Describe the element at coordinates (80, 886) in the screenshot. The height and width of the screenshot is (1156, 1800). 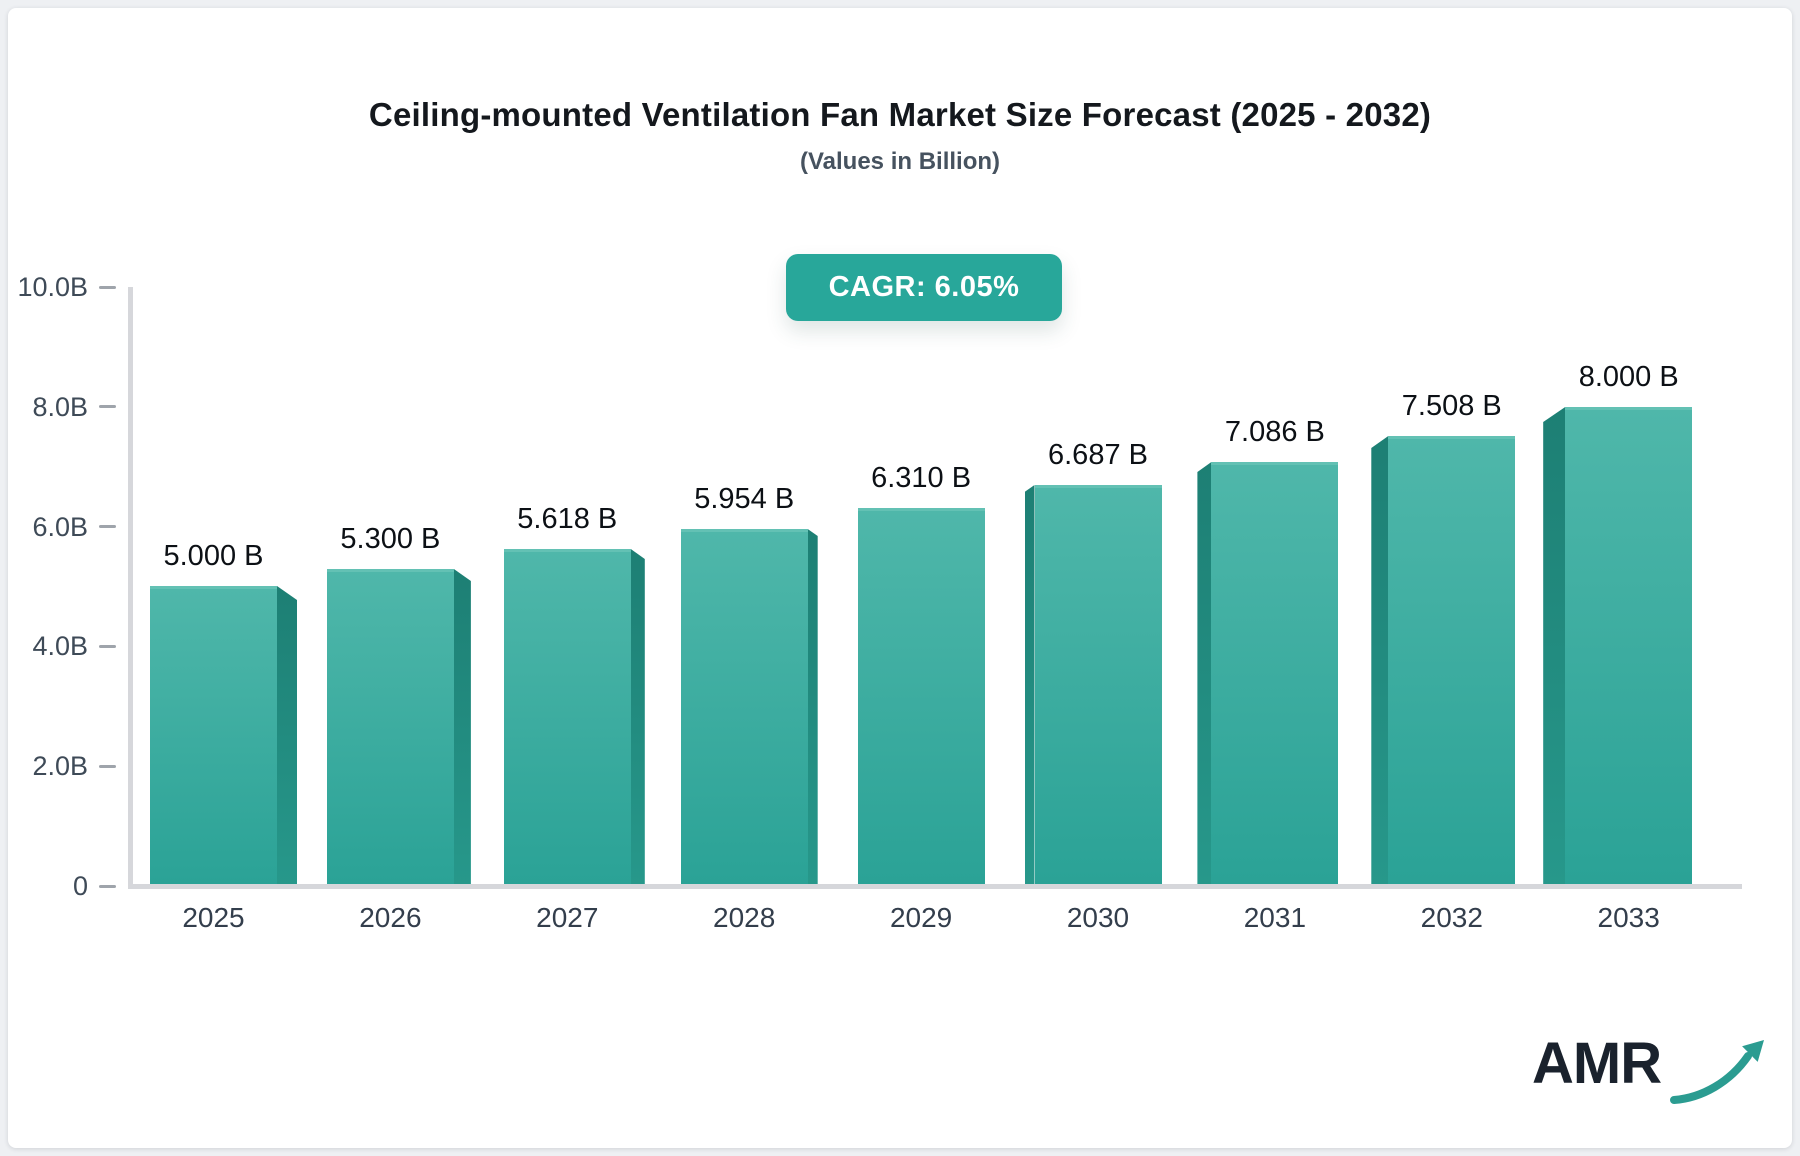
I see `y-tick-label: 0` at that location.